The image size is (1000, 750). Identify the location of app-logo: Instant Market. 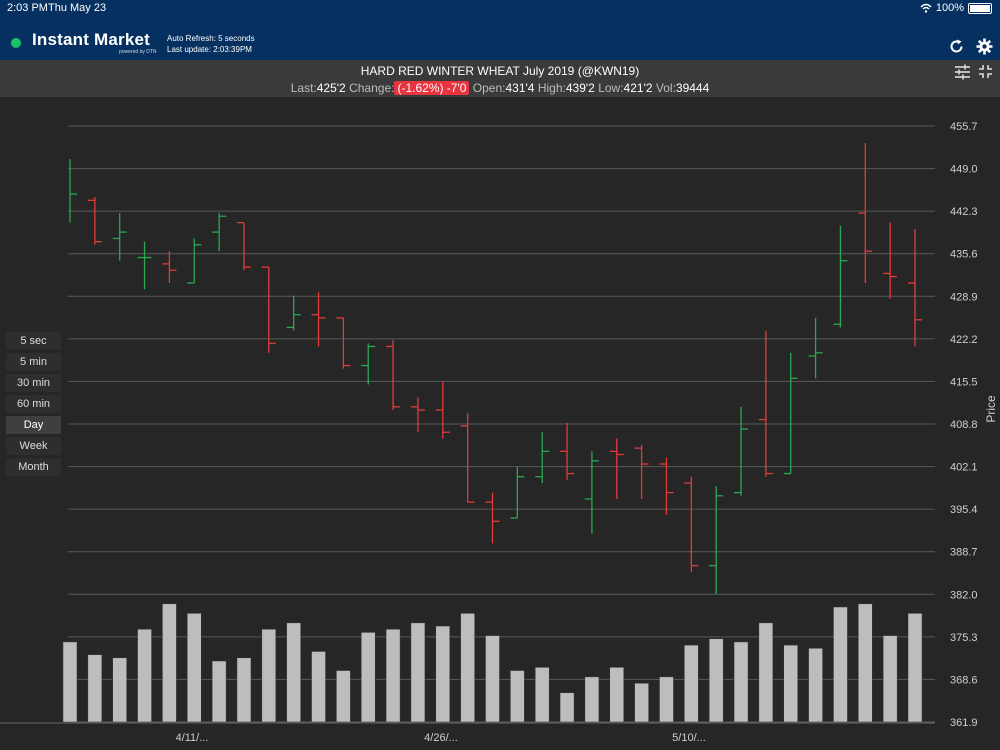
(91, 39).